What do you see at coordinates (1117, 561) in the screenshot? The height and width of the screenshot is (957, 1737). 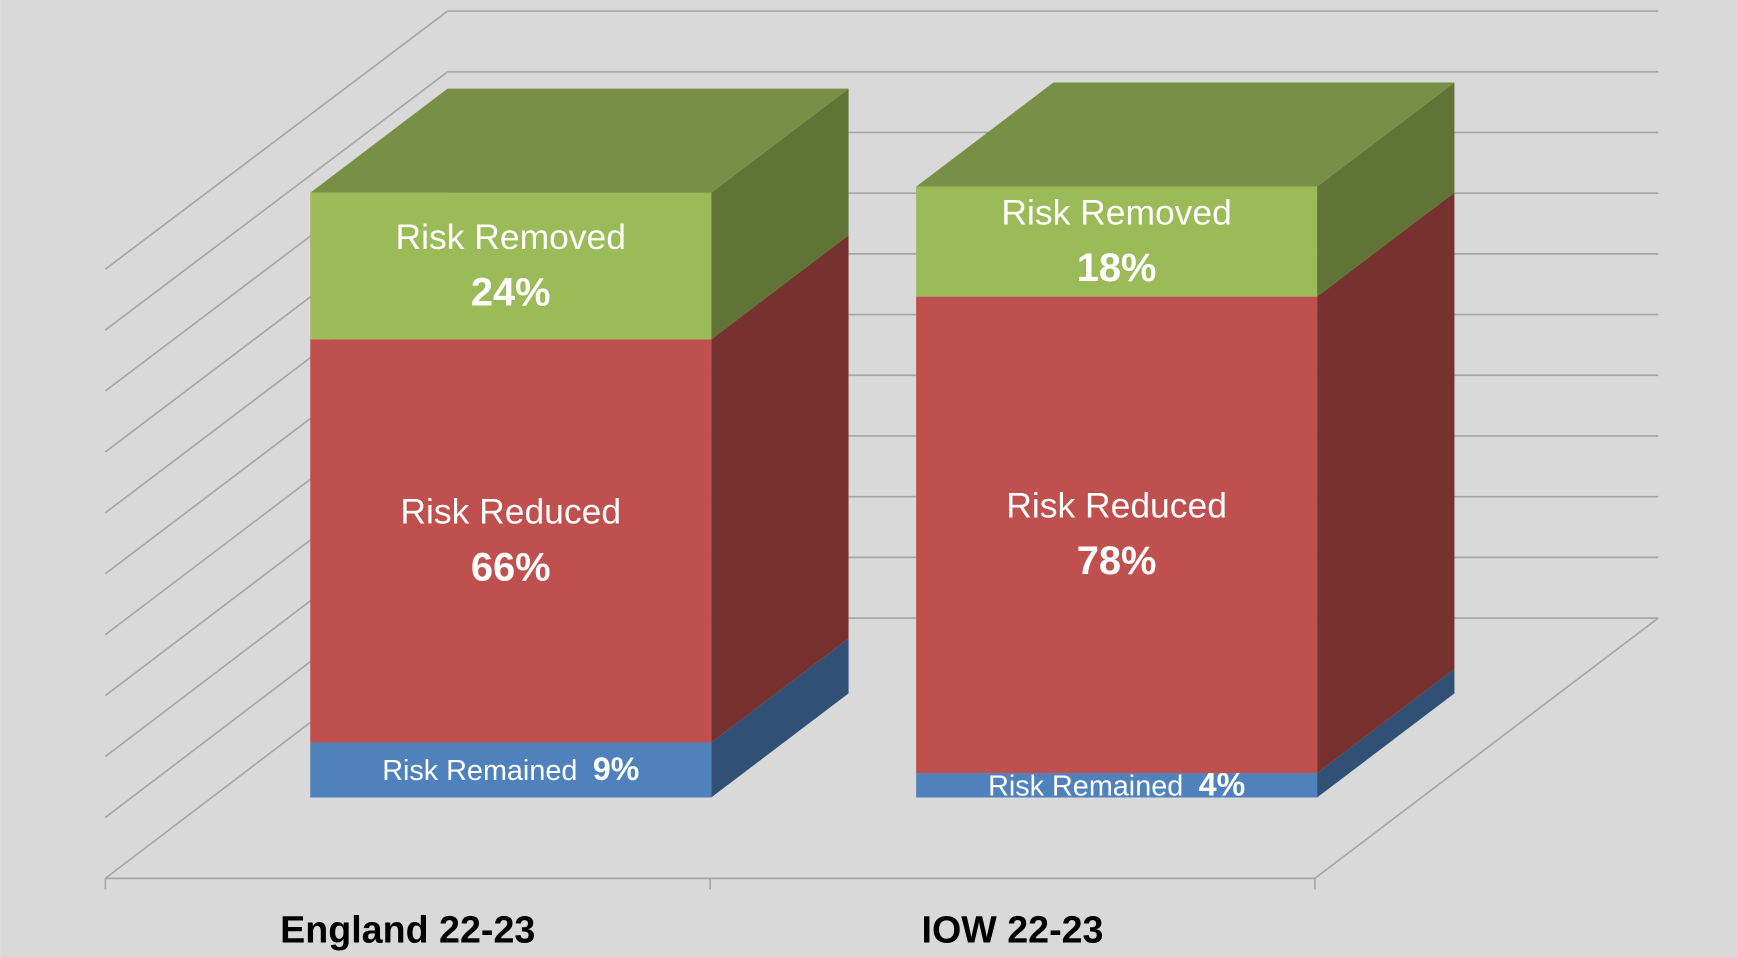 I see `data-label: 78%` at bounding box center [1117, 561].